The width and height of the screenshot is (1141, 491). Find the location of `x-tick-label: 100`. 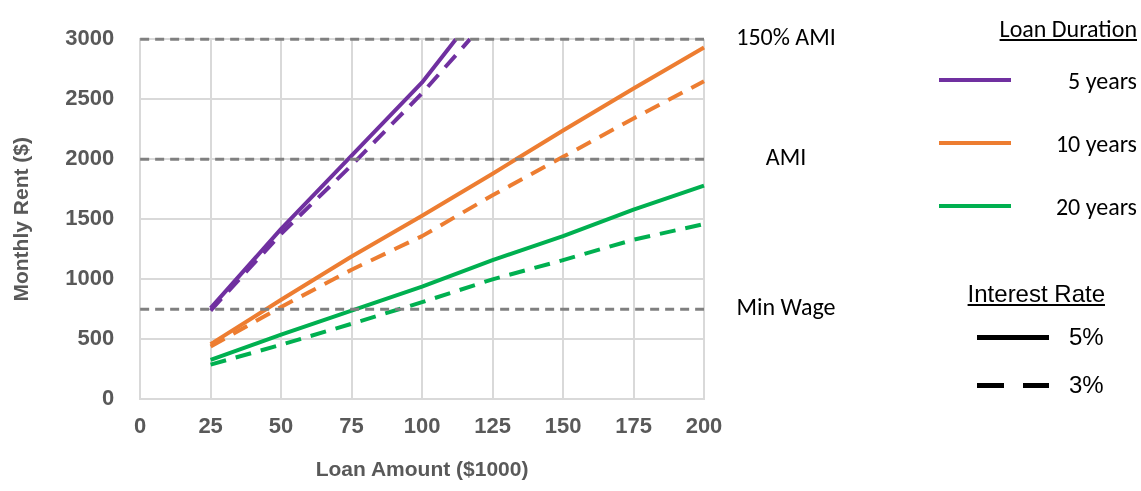

x-tick-label: 100 is located at coordinates (422, 425).